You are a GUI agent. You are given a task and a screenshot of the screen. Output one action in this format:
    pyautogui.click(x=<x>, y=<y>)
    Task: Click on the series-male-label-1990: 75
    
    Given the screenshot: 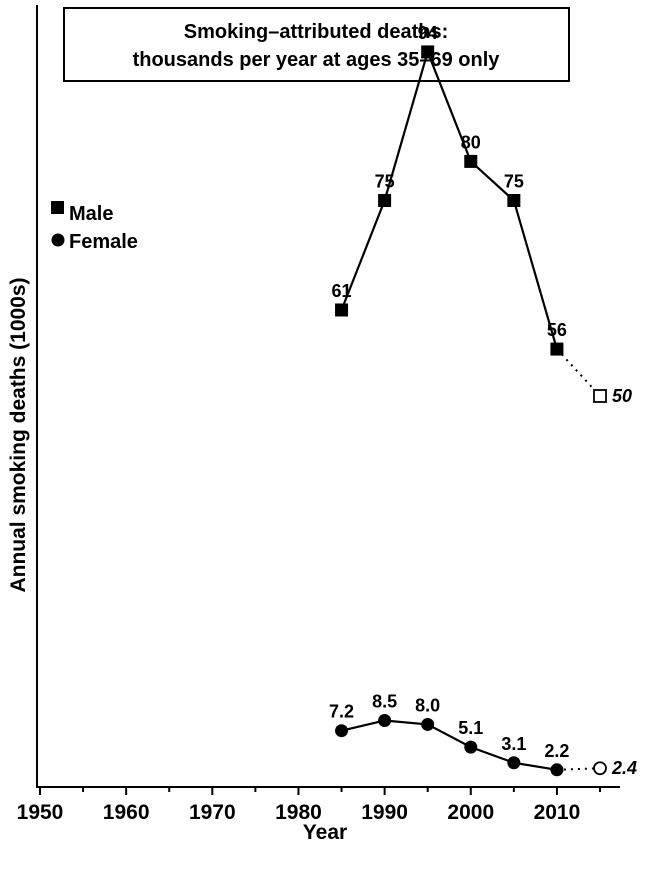 What is the action you would take?
    pyautogui.click(x=385, y=182)
    